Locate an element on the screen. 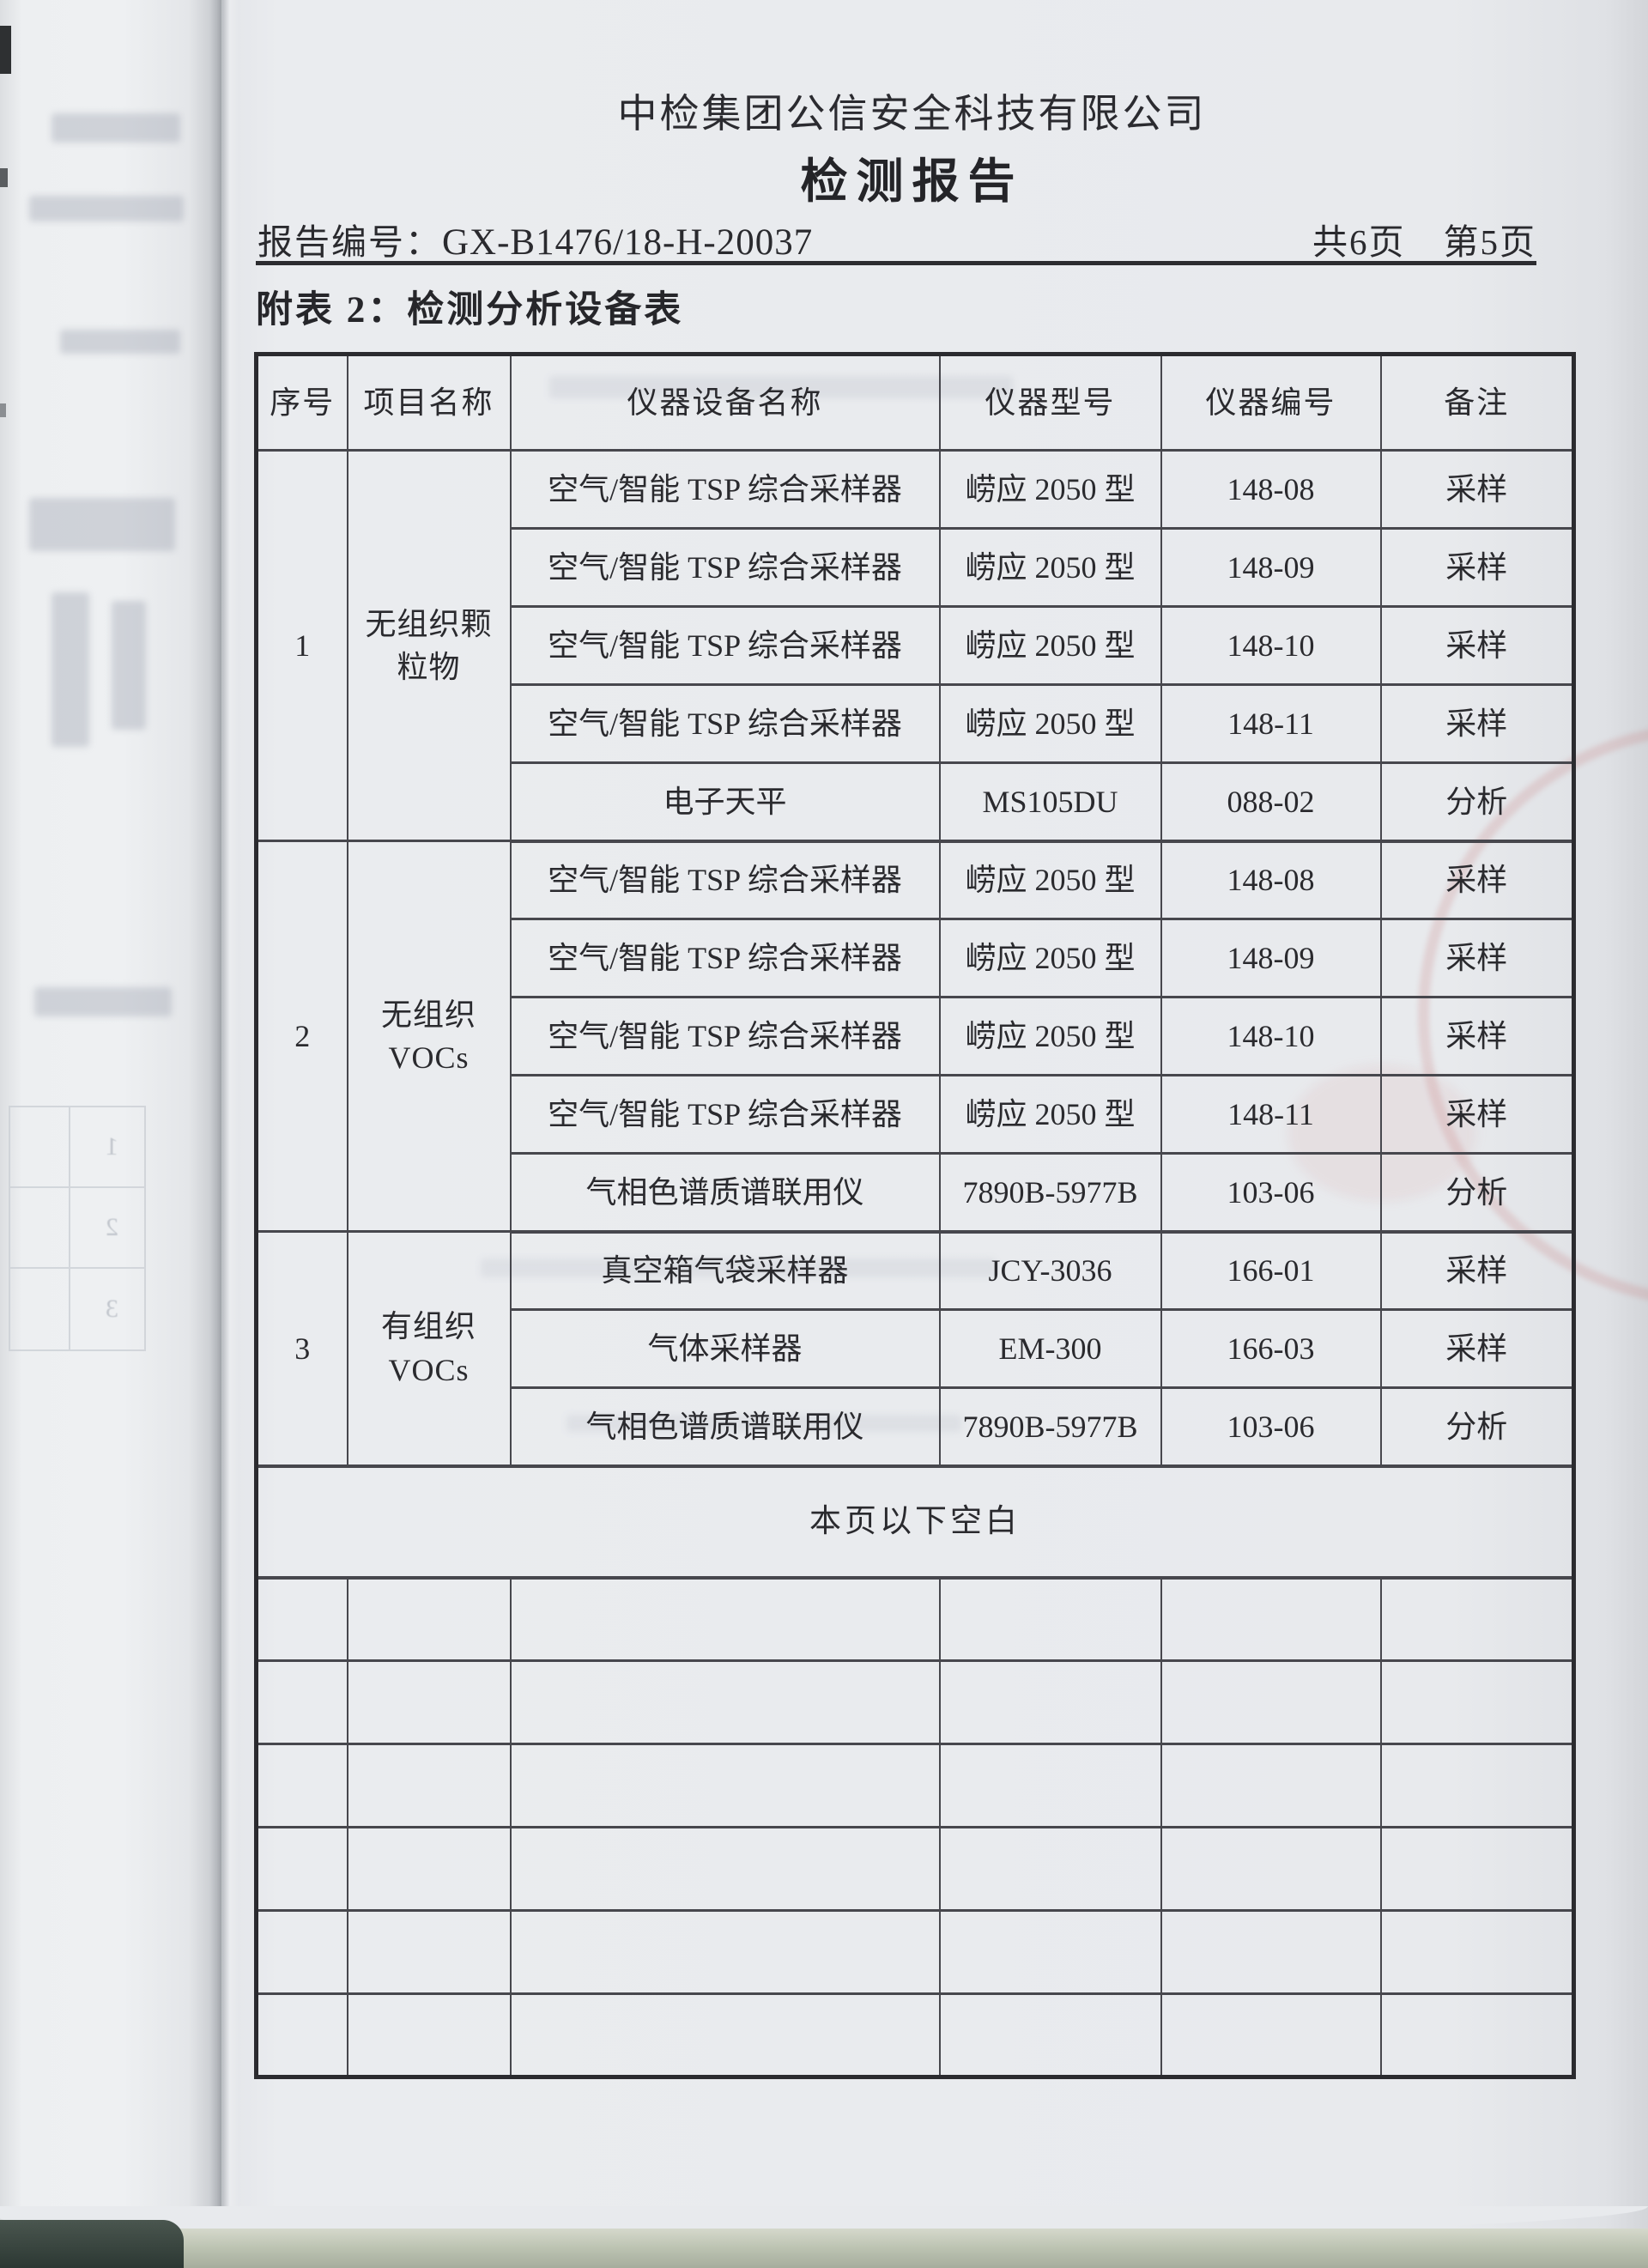 Image resolution: width=1648 pixels, height=2268 pixels. cell-serial: 148-09 is located at coordinates (1271, 567).